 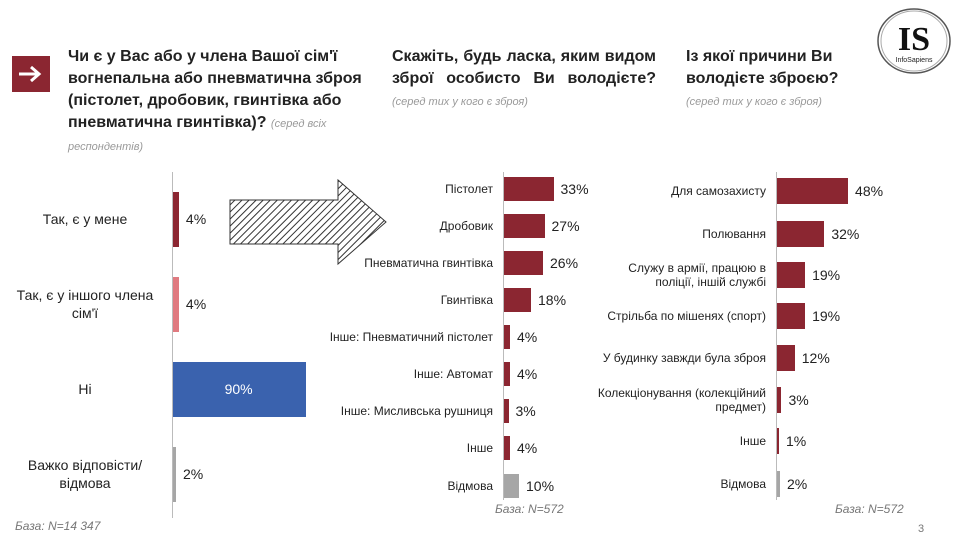 What do you see at coordinates (460, 102) in the screenshot?
I see `question-2-note: (серед тих у кого є зброя)` at bounding box center [460, 102].